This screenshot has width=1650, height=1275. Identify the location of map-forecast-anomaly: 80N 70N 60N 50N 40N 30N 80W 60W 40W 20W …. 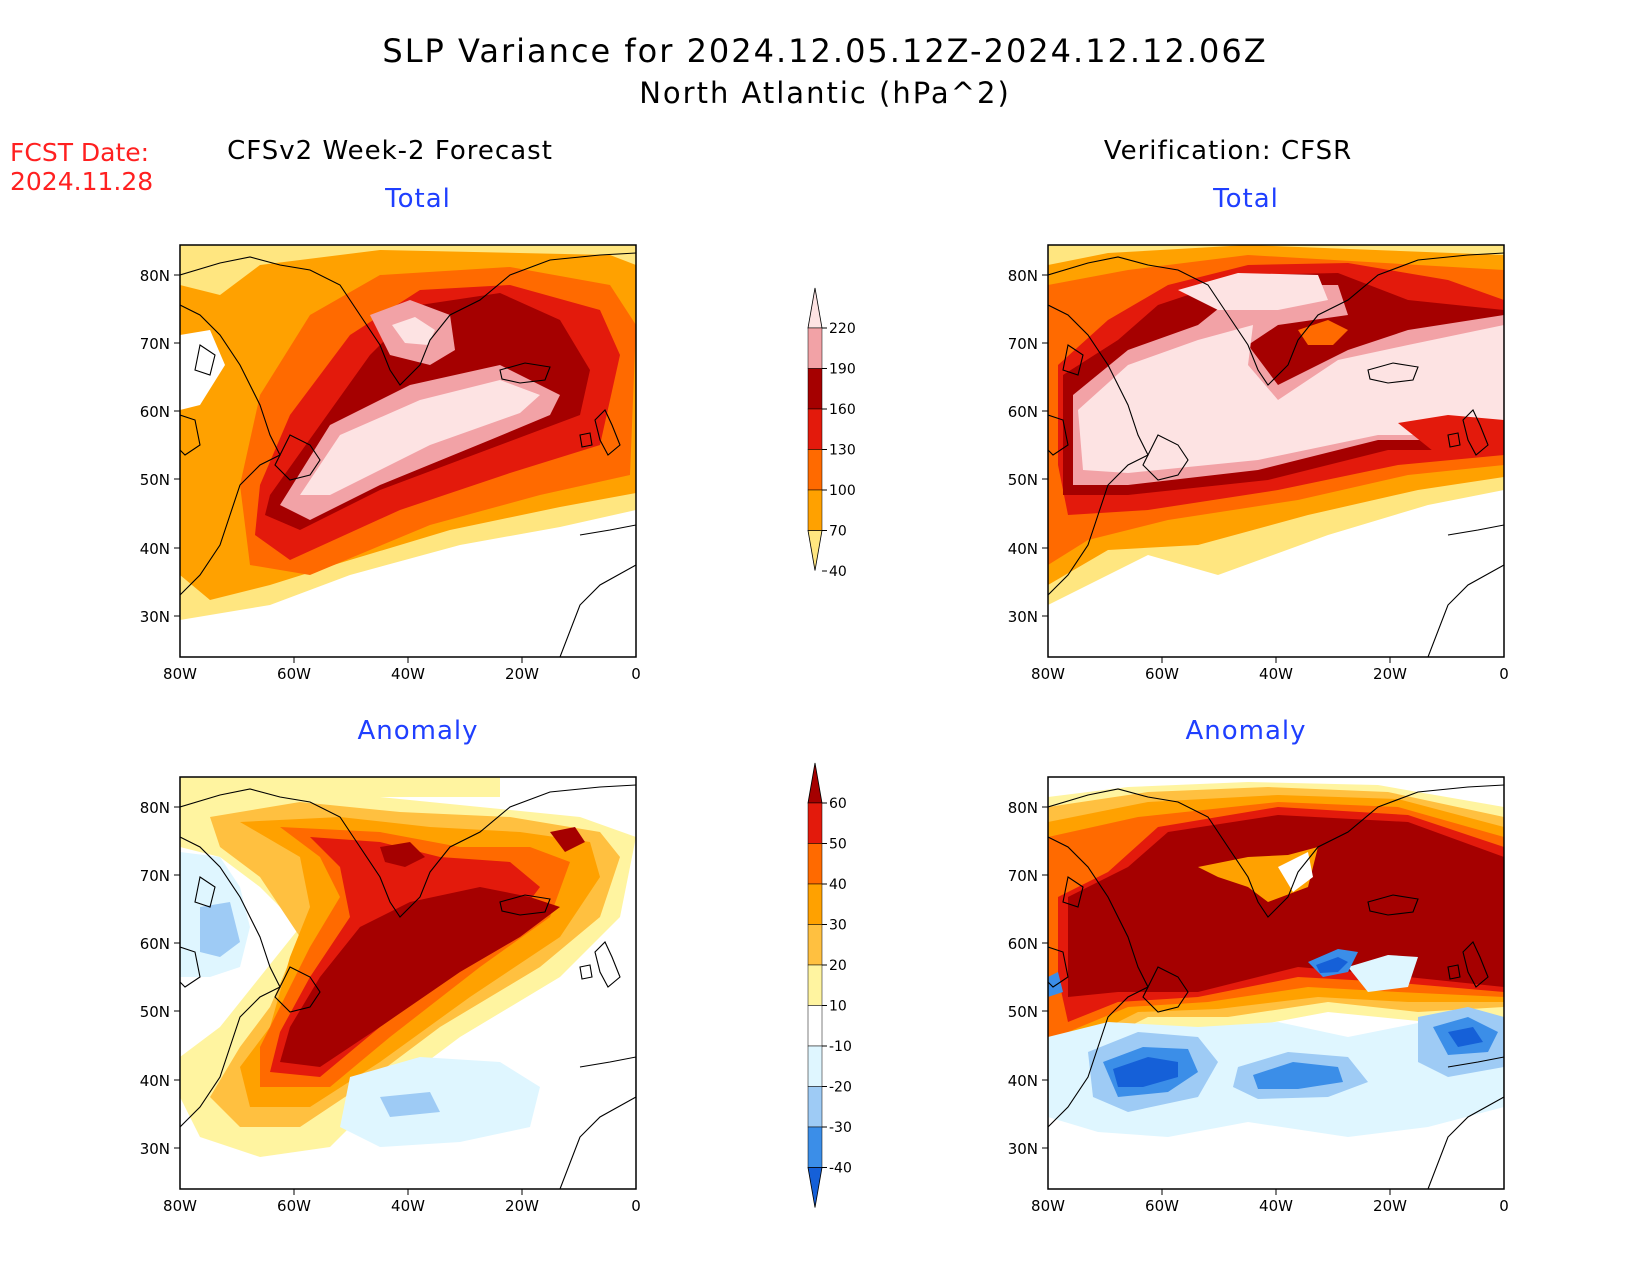
(390, 995).